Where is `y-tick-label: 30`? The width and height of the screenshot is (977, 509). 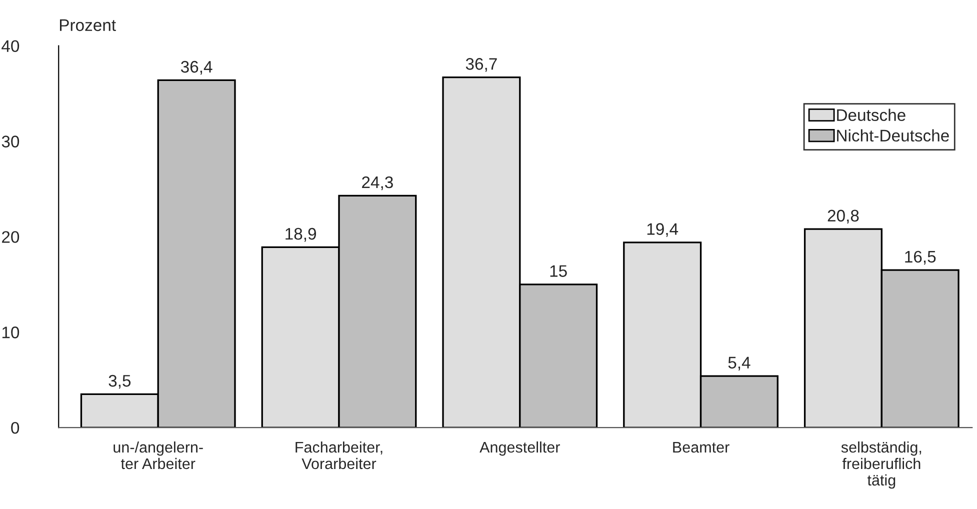
y-tick-label: 30 is located at coordinates (11, 142).